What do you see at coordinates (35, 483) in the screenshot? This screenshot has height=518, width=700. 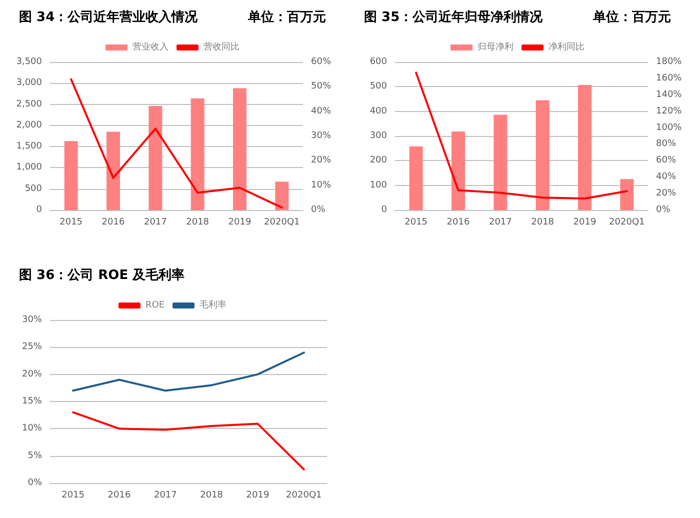 I see `y-tick-label: 0%` at bounding box center [35, 483].